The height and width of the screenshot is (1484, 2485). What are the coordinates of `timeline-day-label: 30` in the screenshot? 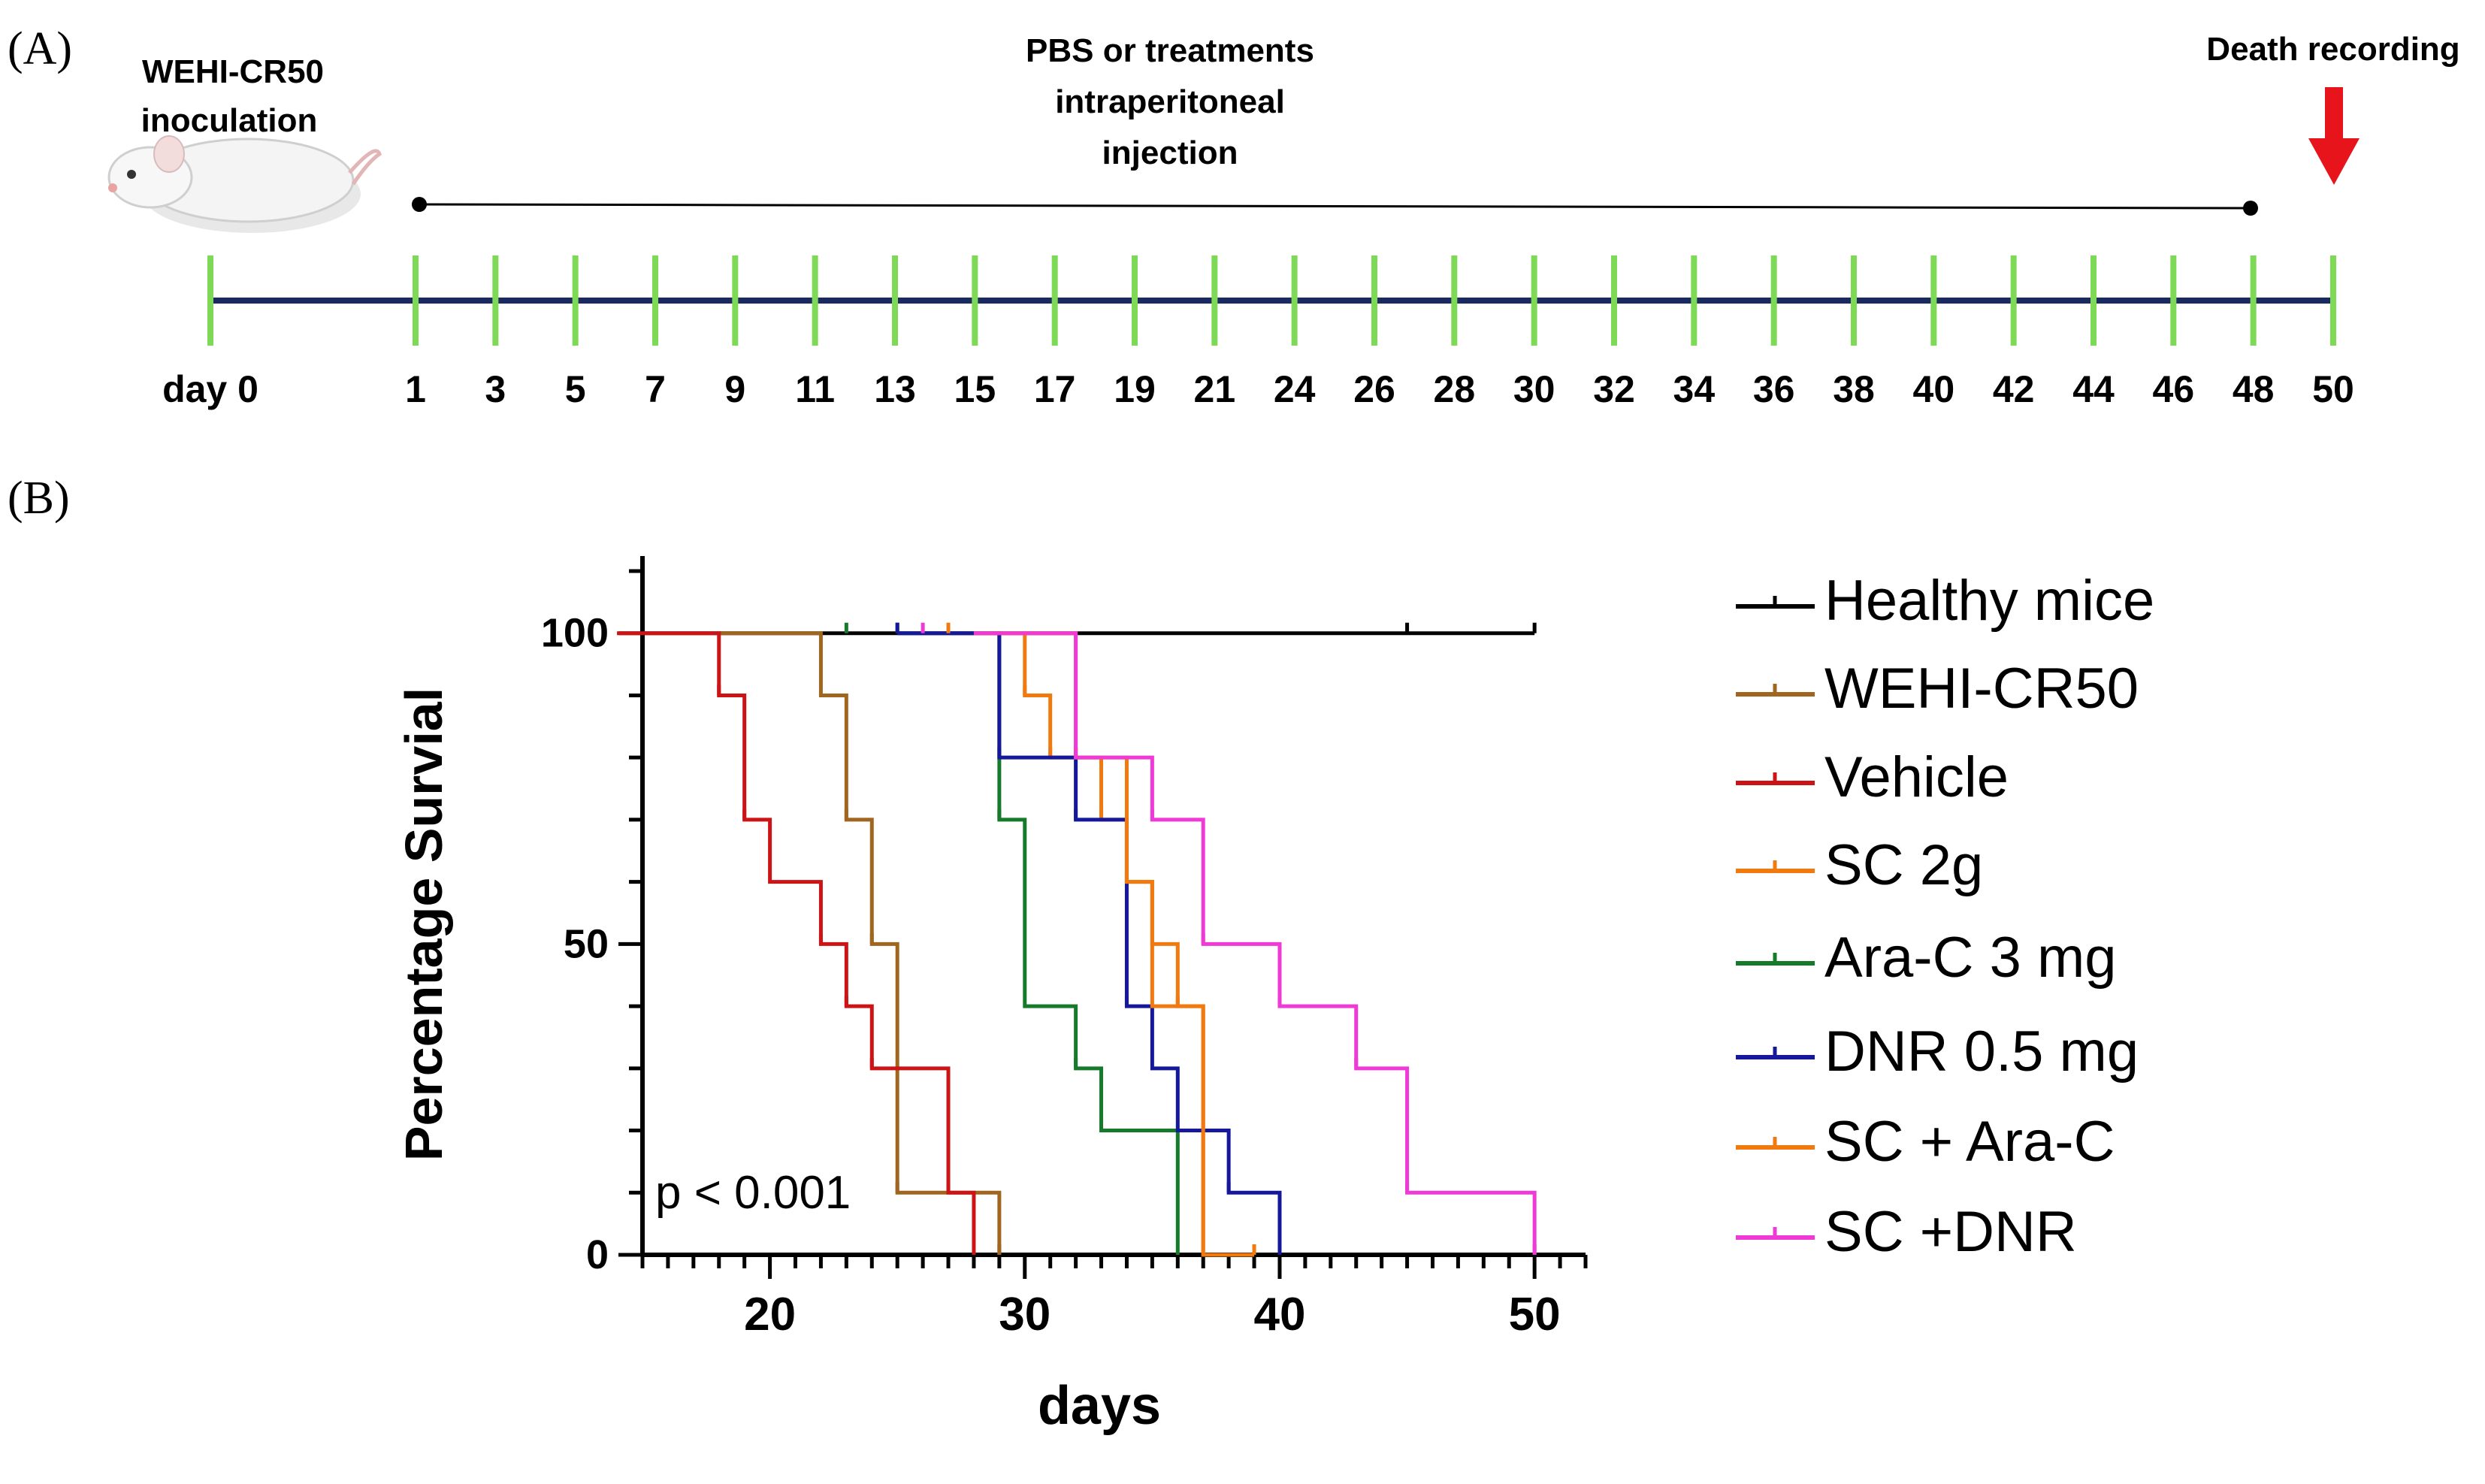 It's located at (1534, 389).